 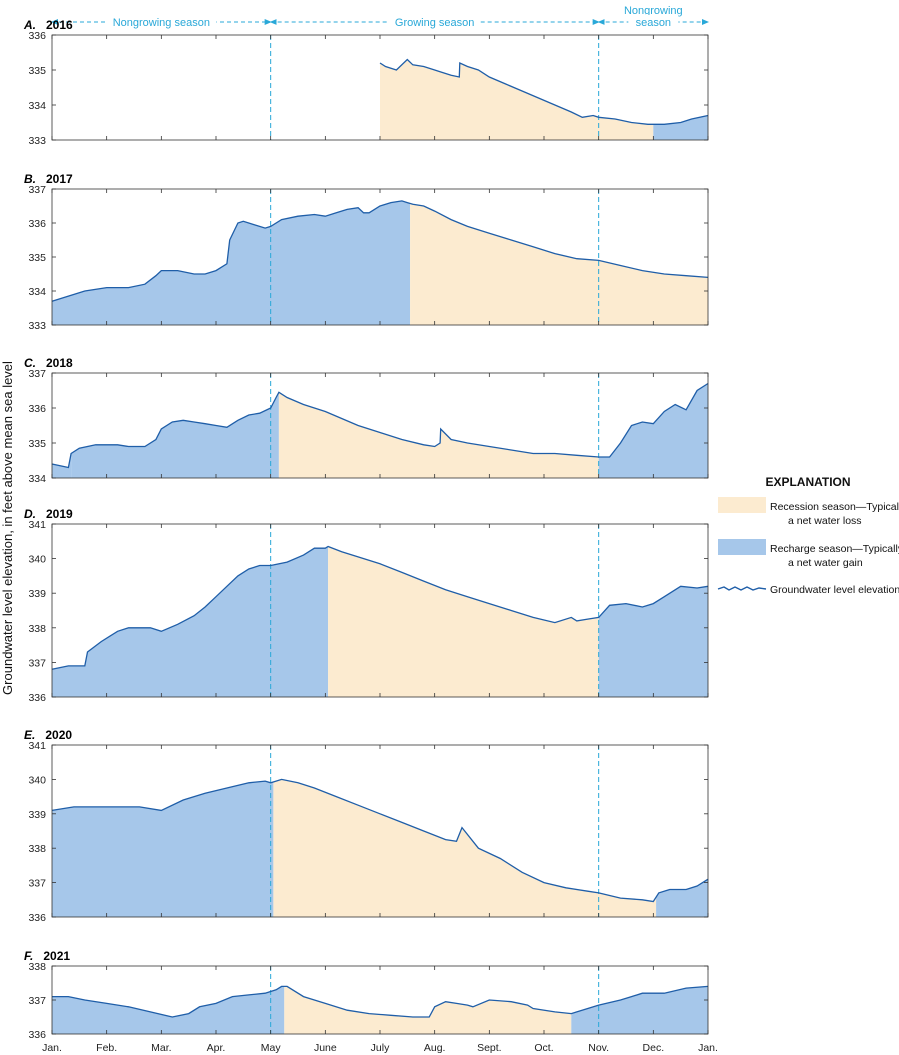 I want to click on panel-letter: D., so click(x=30, y=514).